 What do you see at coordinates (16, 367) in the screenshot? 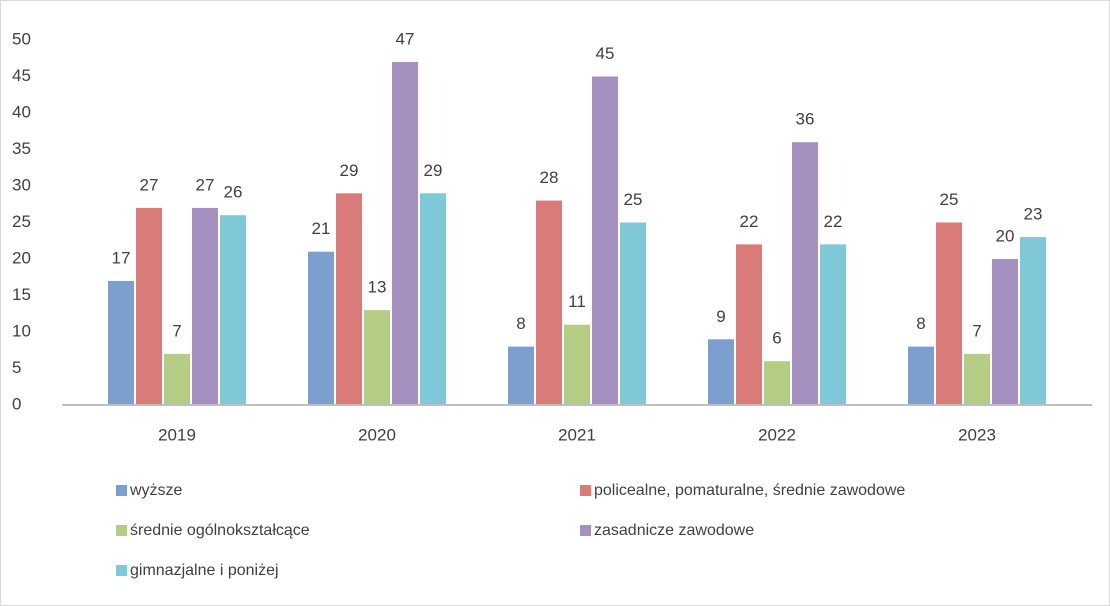
I see `y-tick-label: 5` at bounding box center [16, 367].